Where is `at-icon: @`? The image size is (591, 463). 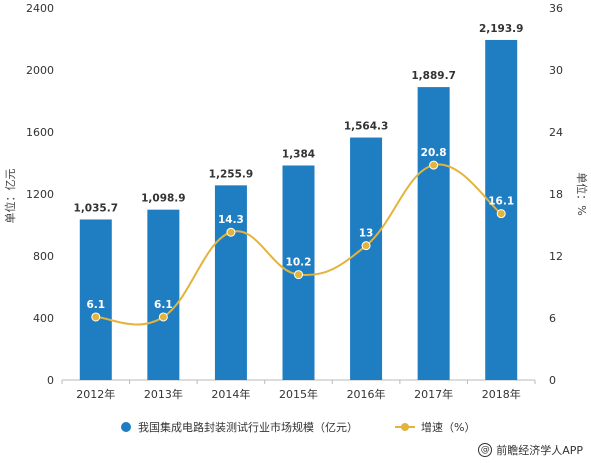 at-icon: @ is located at coordinates (485, 450).